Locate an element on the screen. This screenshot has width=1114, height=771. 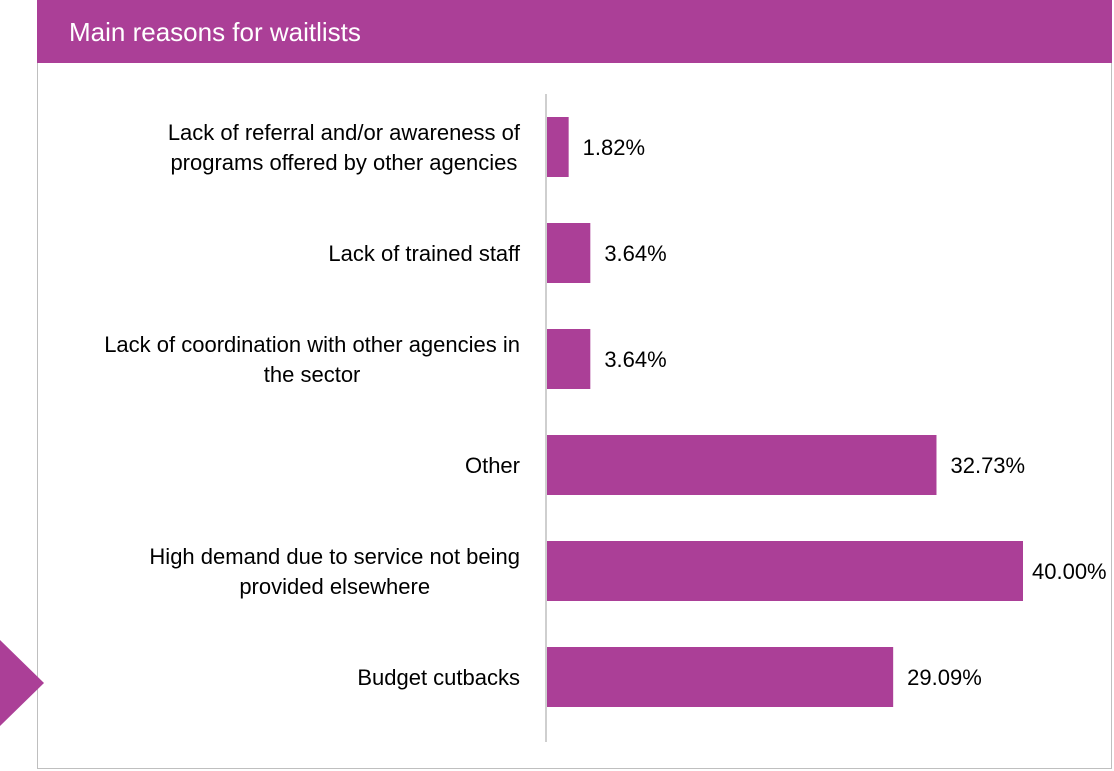
chart-title: Main reasons for waitlists is located at coordinates (215, 32).